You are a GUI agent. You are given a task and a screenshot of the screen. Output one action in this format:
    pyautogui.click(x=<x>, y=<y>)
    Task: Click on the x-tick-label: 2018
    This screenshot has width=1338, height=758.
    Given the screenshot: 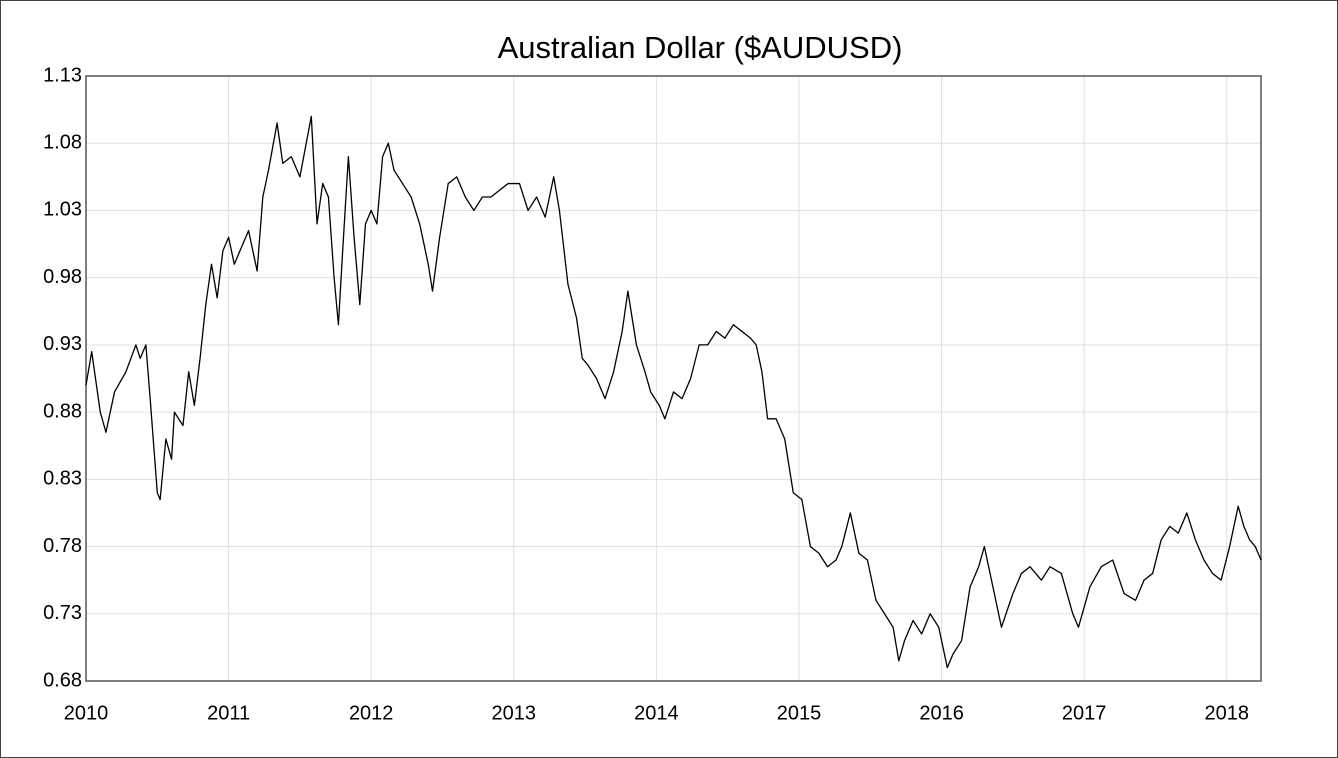 What is the action you would take?
    pyautogui.click(x=1227, y=713)
    